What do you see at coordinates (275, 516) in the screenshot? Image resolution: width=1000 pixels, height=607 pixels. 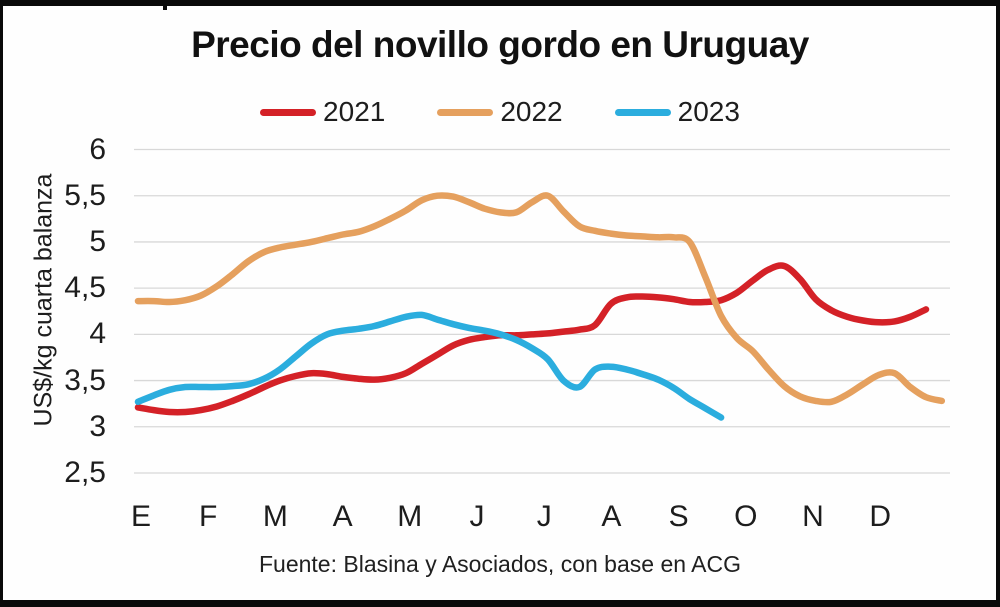 I see `x-tick-label-2: M` at bounding box center [275, 516].